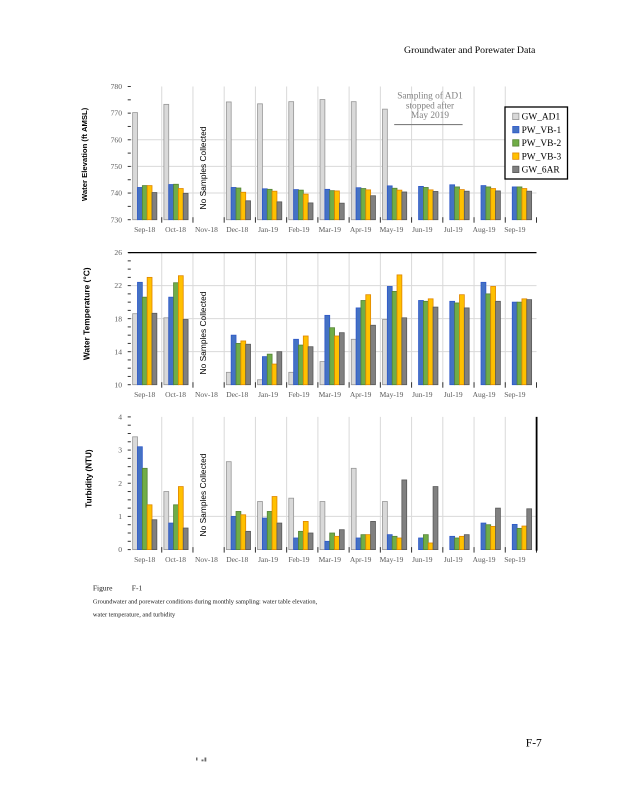 The image size is (618, 800). What do you see at coordinates (118, 351) in the screenshot?
I see `svg-text: 14` at bounding box center [118, 351].